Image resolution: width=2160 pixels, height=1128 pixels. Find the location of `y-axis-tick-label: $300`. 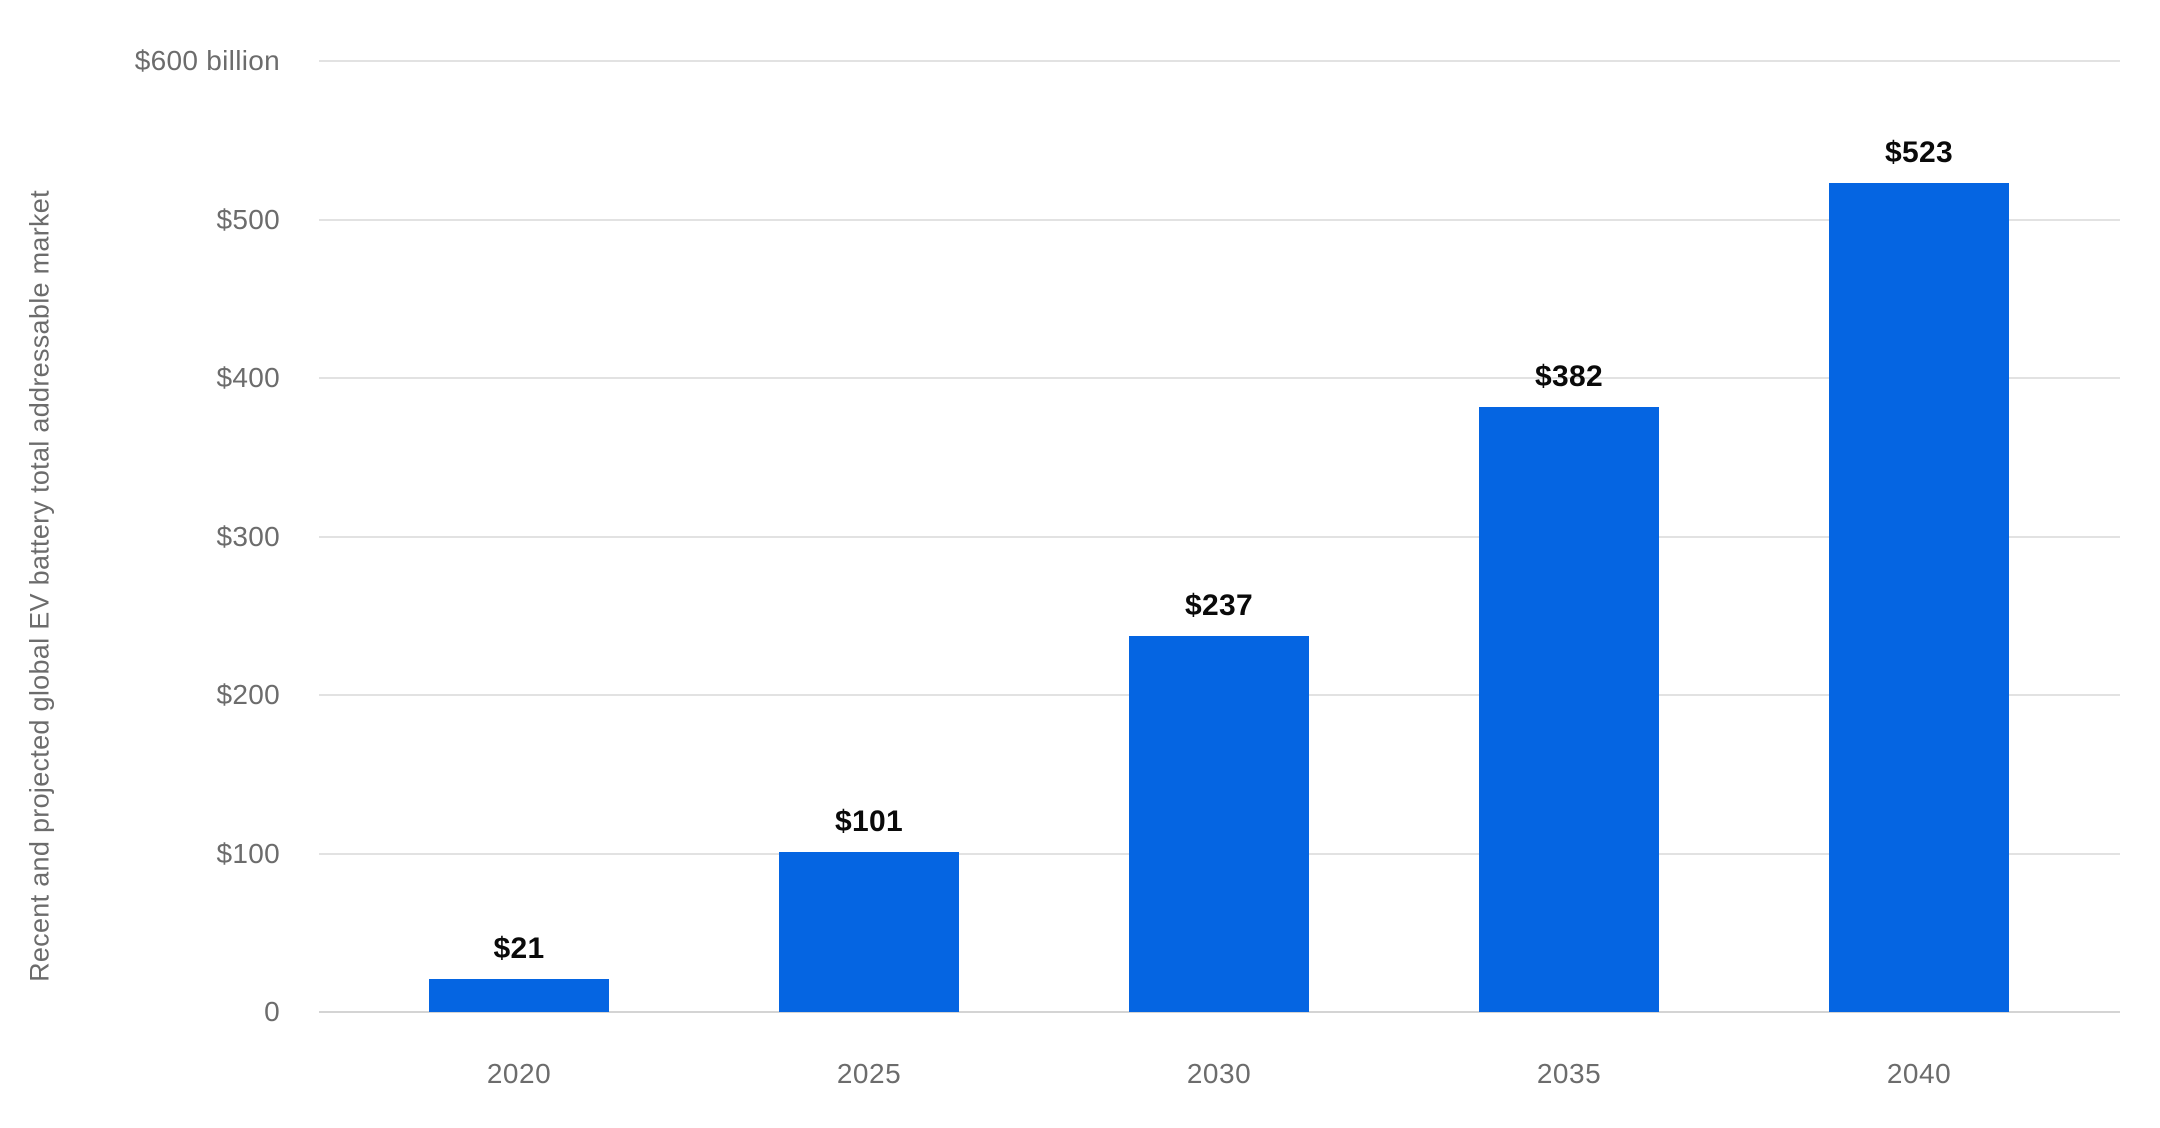

y-axis-tick-label: $300 is located at coordinates (248, 536).